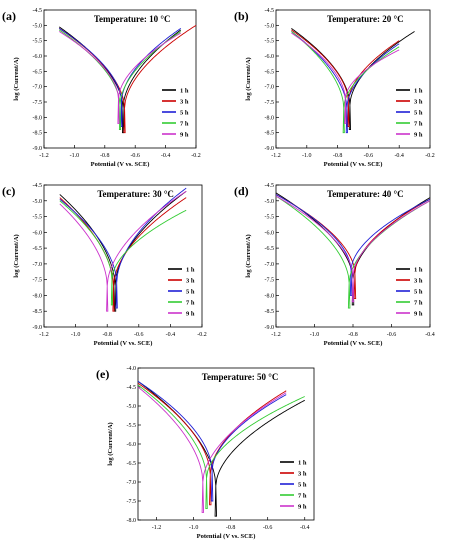  Describe the element at coordinates (240, 377) in the screenshot. I see `chart-title: Temperature: 50 °C` at that location.